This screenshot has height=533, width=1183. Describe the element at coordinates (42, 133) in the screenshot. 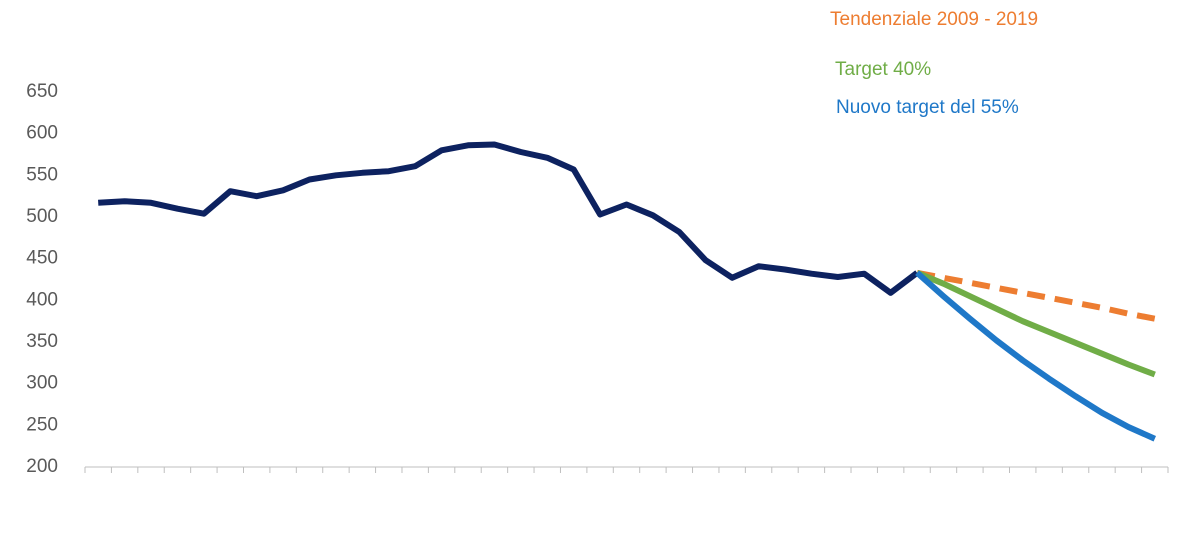

I see `y-tick-label: 600` at that location.